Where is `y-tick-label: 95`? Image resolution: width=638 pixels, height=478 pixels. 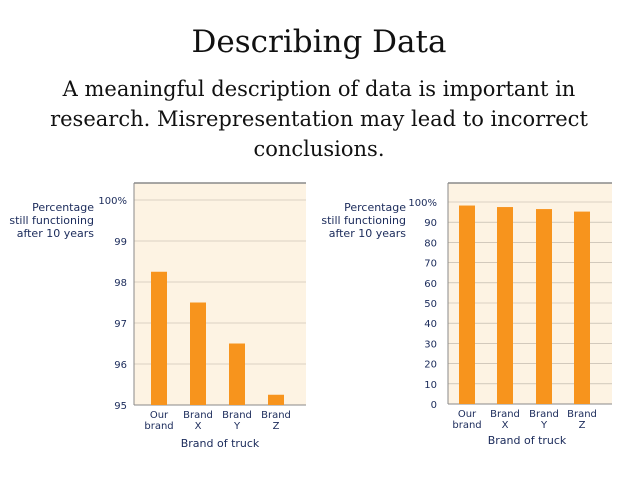
y-tick-label: 95 is located at coordinates (120, 406).